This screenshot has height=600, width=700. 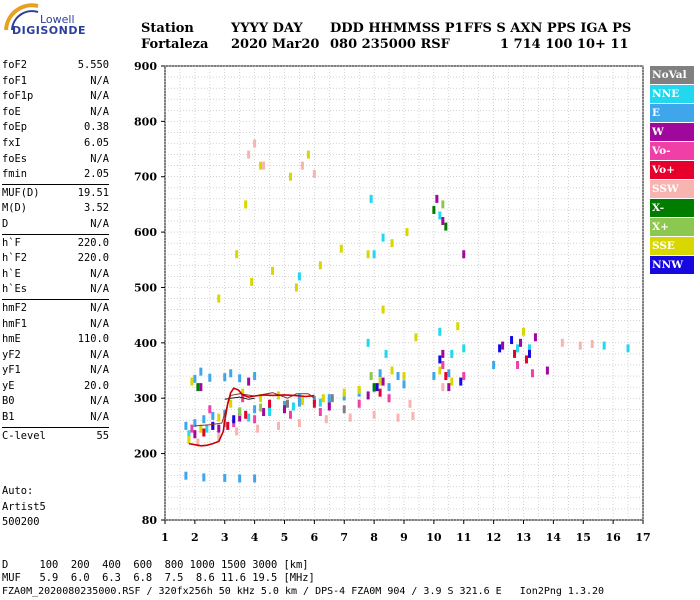 I want to click on legend-item-nnw: NNW, so click(x=672, y=265).